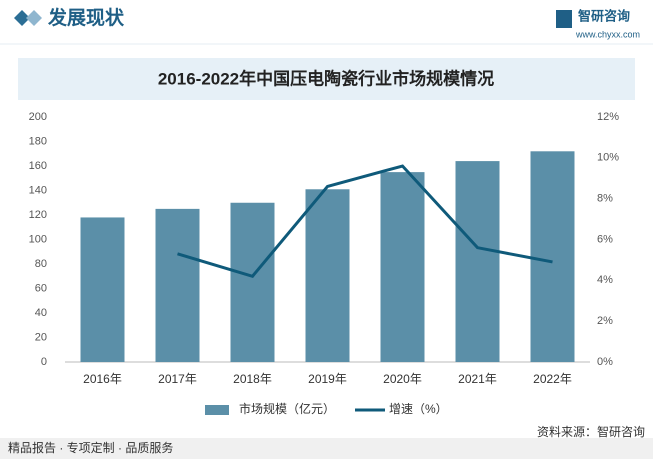 Image resolution: width=653 pixels, height=459 pixels. What do you see at coordinates (41, 337) in the screenshot?
I see `y-tick-label: 20` at bounding box center [41, 337].